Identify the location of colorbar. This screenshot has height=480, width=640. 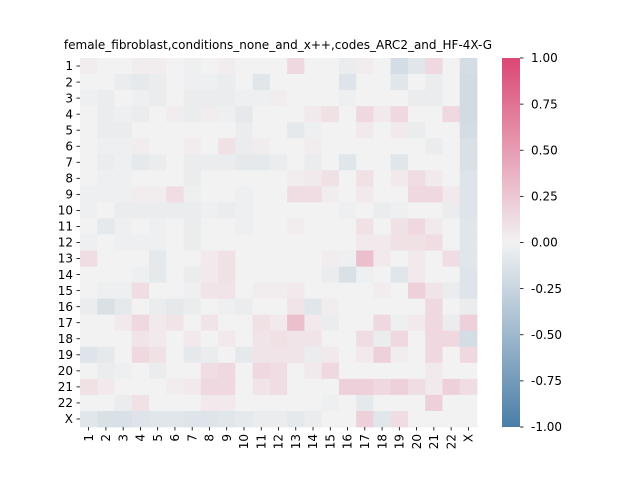
(511, 242).